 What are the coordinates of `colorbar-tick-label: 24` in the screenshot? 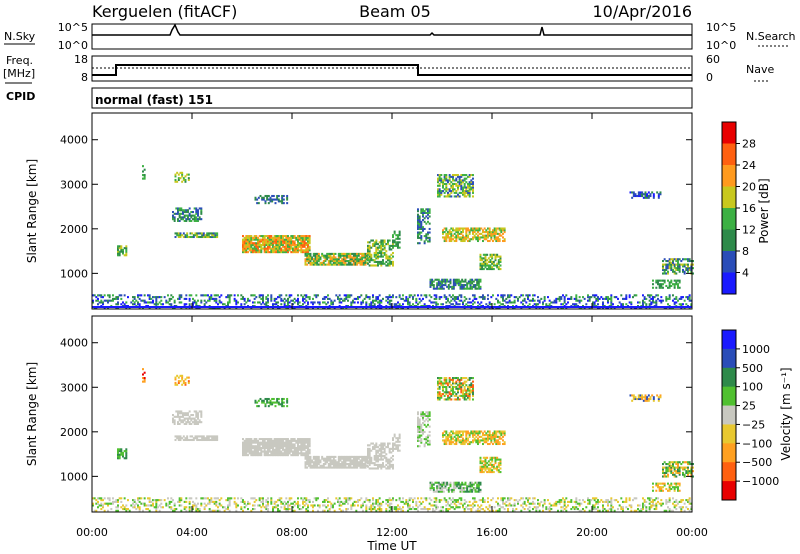 It's located at (749, 165).